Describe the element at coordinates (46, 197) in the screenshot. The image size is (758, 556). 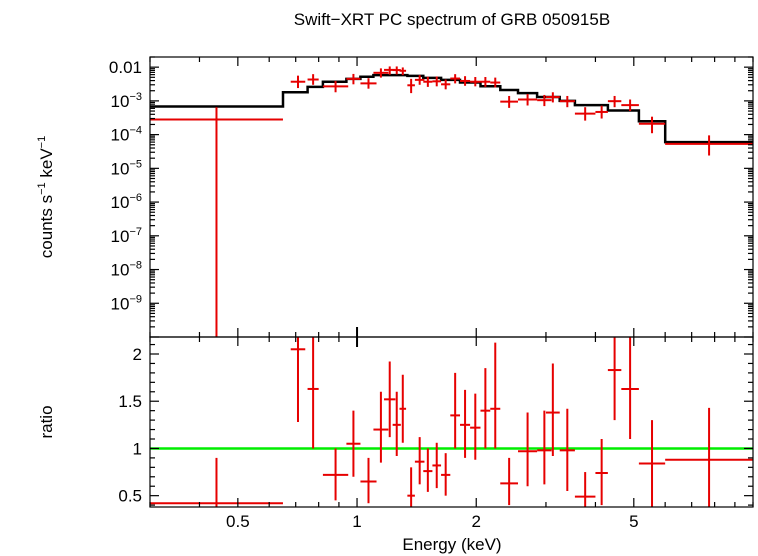
I see `spectrum-y-axis-label: counts s−1 keV−1` at that location.